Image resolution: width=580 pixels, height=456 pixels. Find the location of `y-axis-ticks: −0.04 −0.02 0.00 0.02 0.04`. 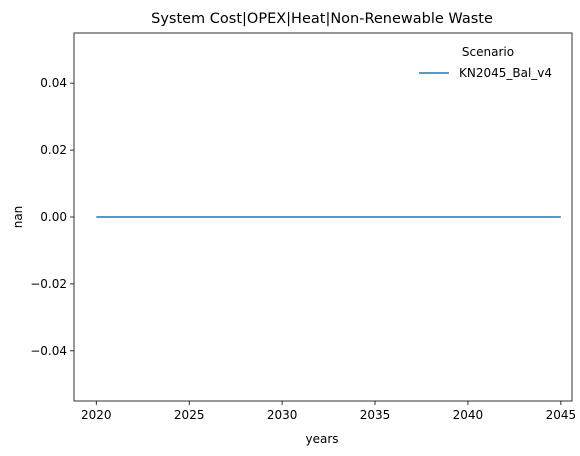

y-axis-ticks: −0.04 −0.02 0.00 0.02 0.04 is located at coordinates (52, 217).